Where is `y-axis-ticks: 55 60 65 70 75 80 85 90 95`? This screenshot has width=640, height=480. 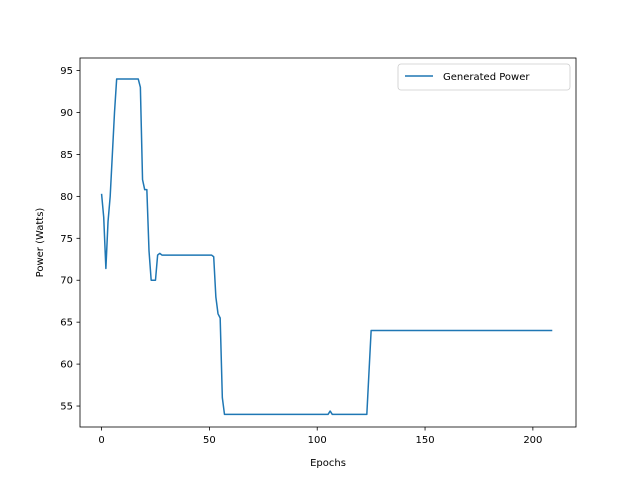
y-axis-ticks: 55 60 65 70 75 80 85 90 95 is located at coordinates (70, 239).